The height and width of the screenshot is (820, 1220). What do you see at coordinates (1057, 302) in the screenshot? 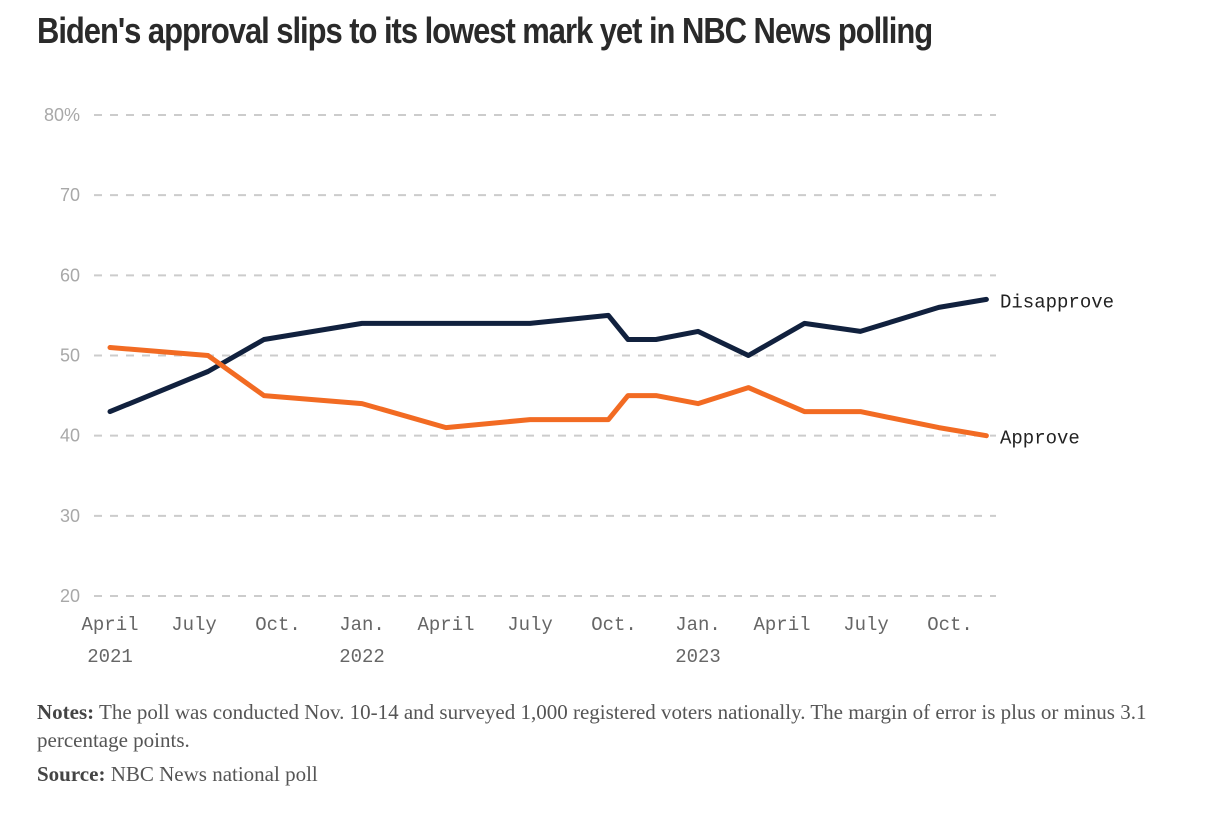
I see `series-label-disapprove: Disapprove` at bounding box center [1057, 302].